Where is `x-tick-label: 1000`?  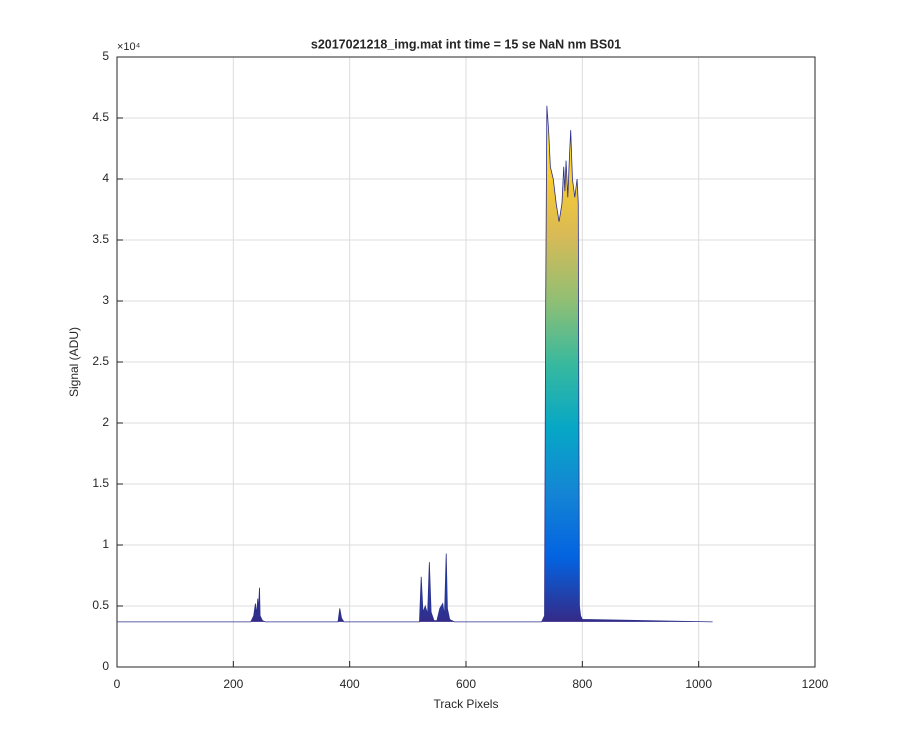 x-tick-label: 1000 is located at coordinates (698, 684).